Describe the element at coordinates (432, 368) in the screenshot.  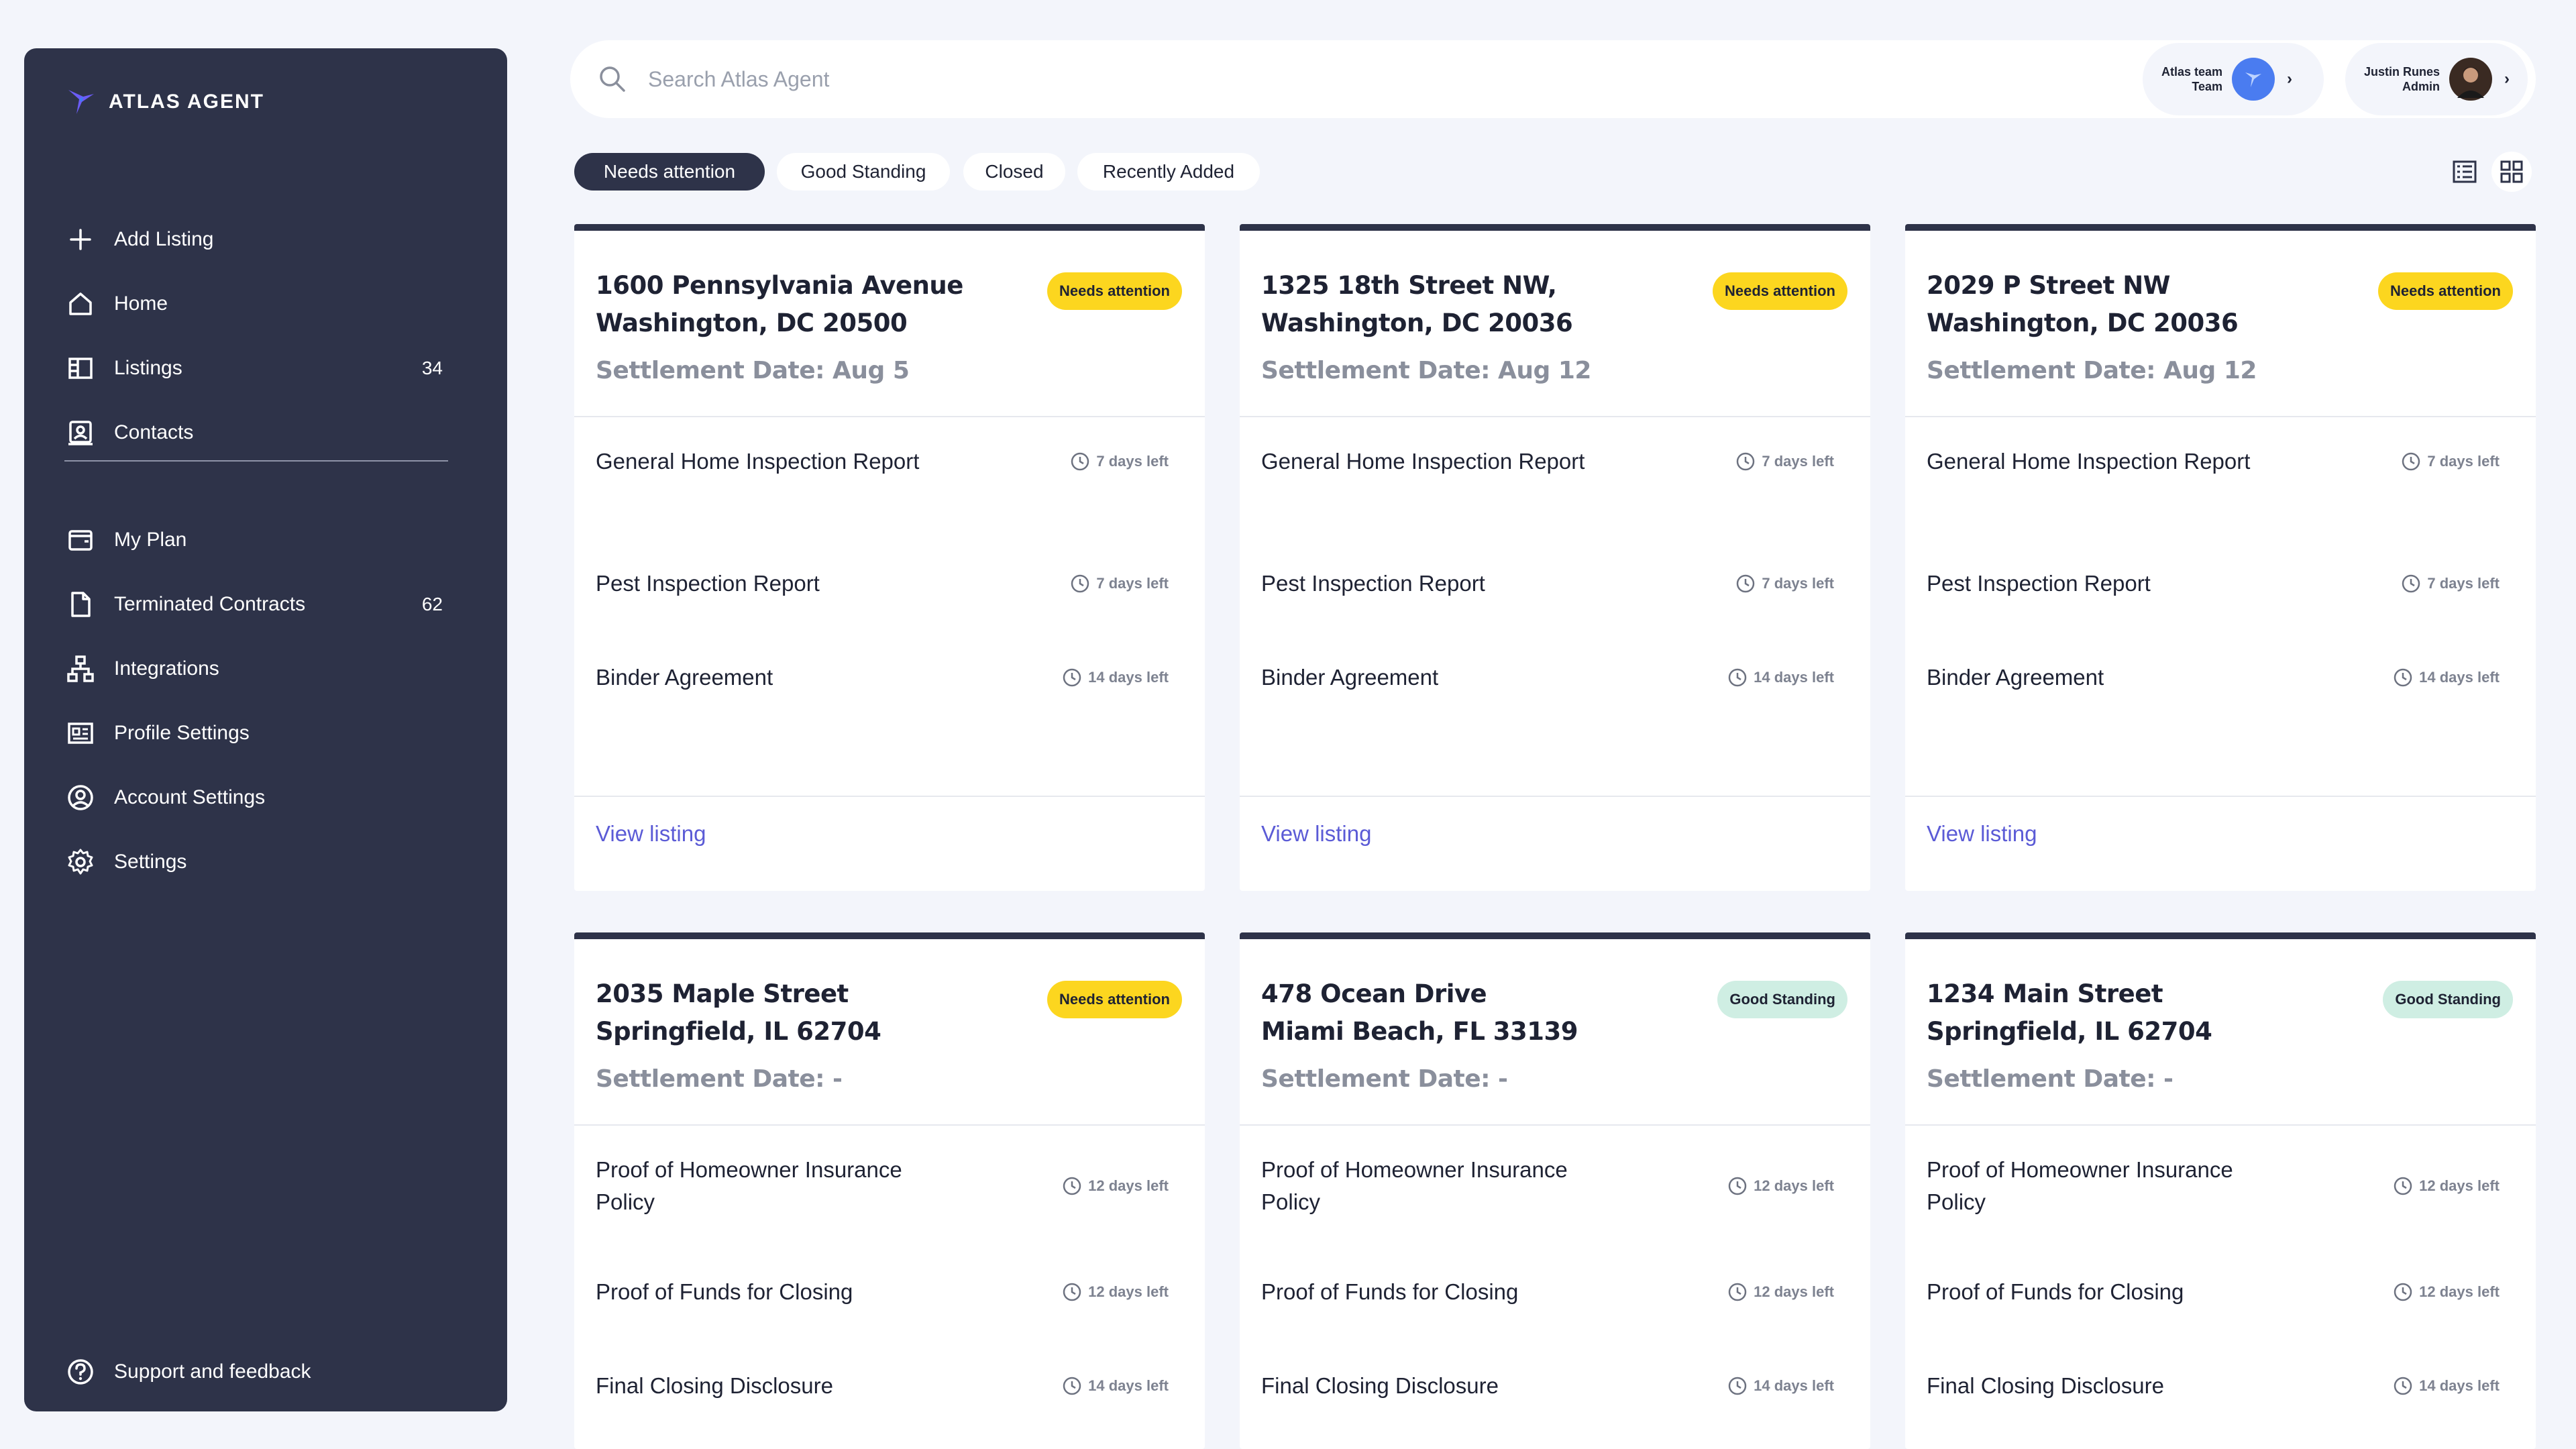
I see `listings-count: 34` at that location.